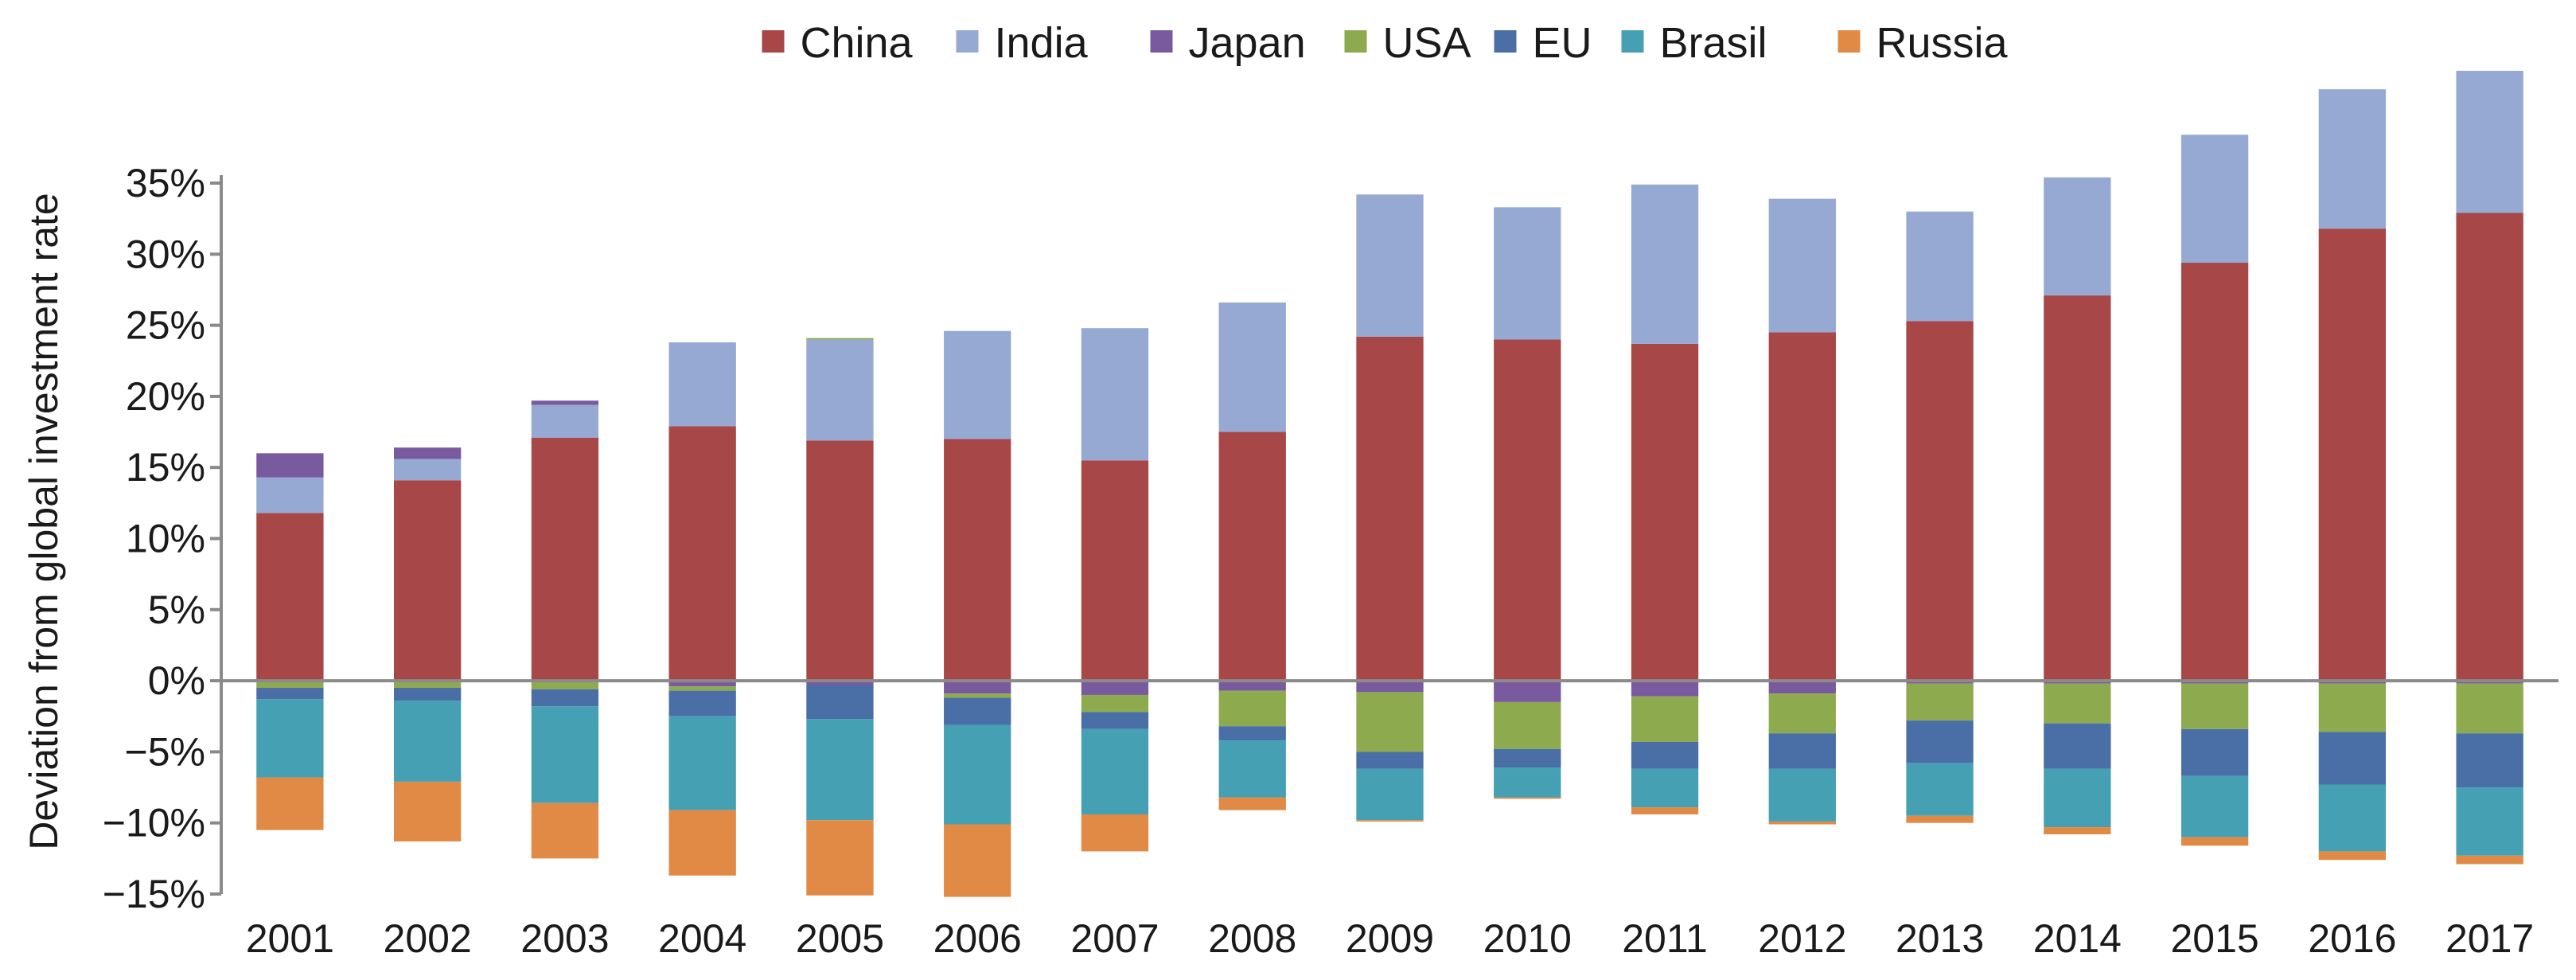 The image size is (2576, 980). I want to click on bar-japan-2006, so click(977, 687).